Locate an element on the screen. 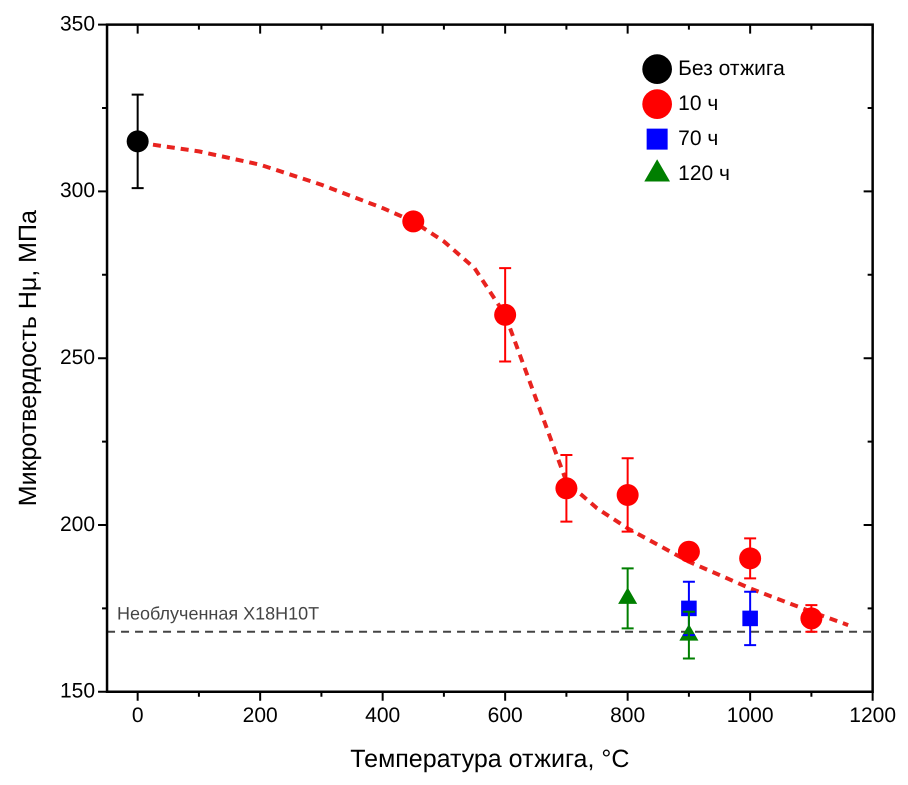 Image resolution: width=908 pixels, height=785 pixels. x-tick-label: 200 is located at coordinates (260, 716).